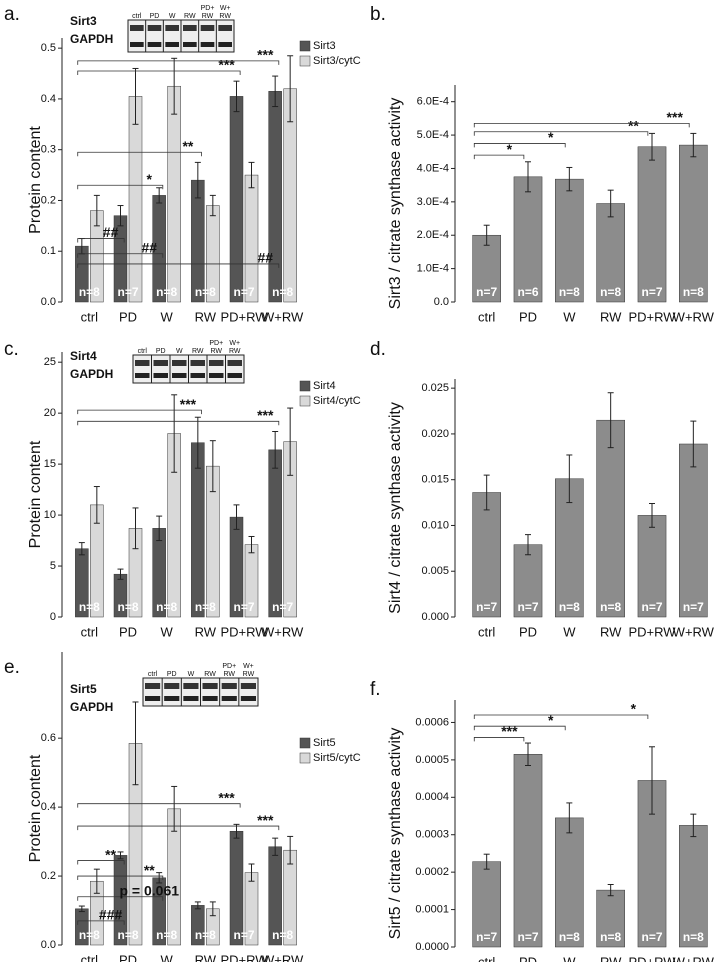 Image resolution: width=721 pixels, height=962 pixels. Describe the element at coordinates (83, 356) in the screenshot. I see `blot-protein: Sirt4` at that location.